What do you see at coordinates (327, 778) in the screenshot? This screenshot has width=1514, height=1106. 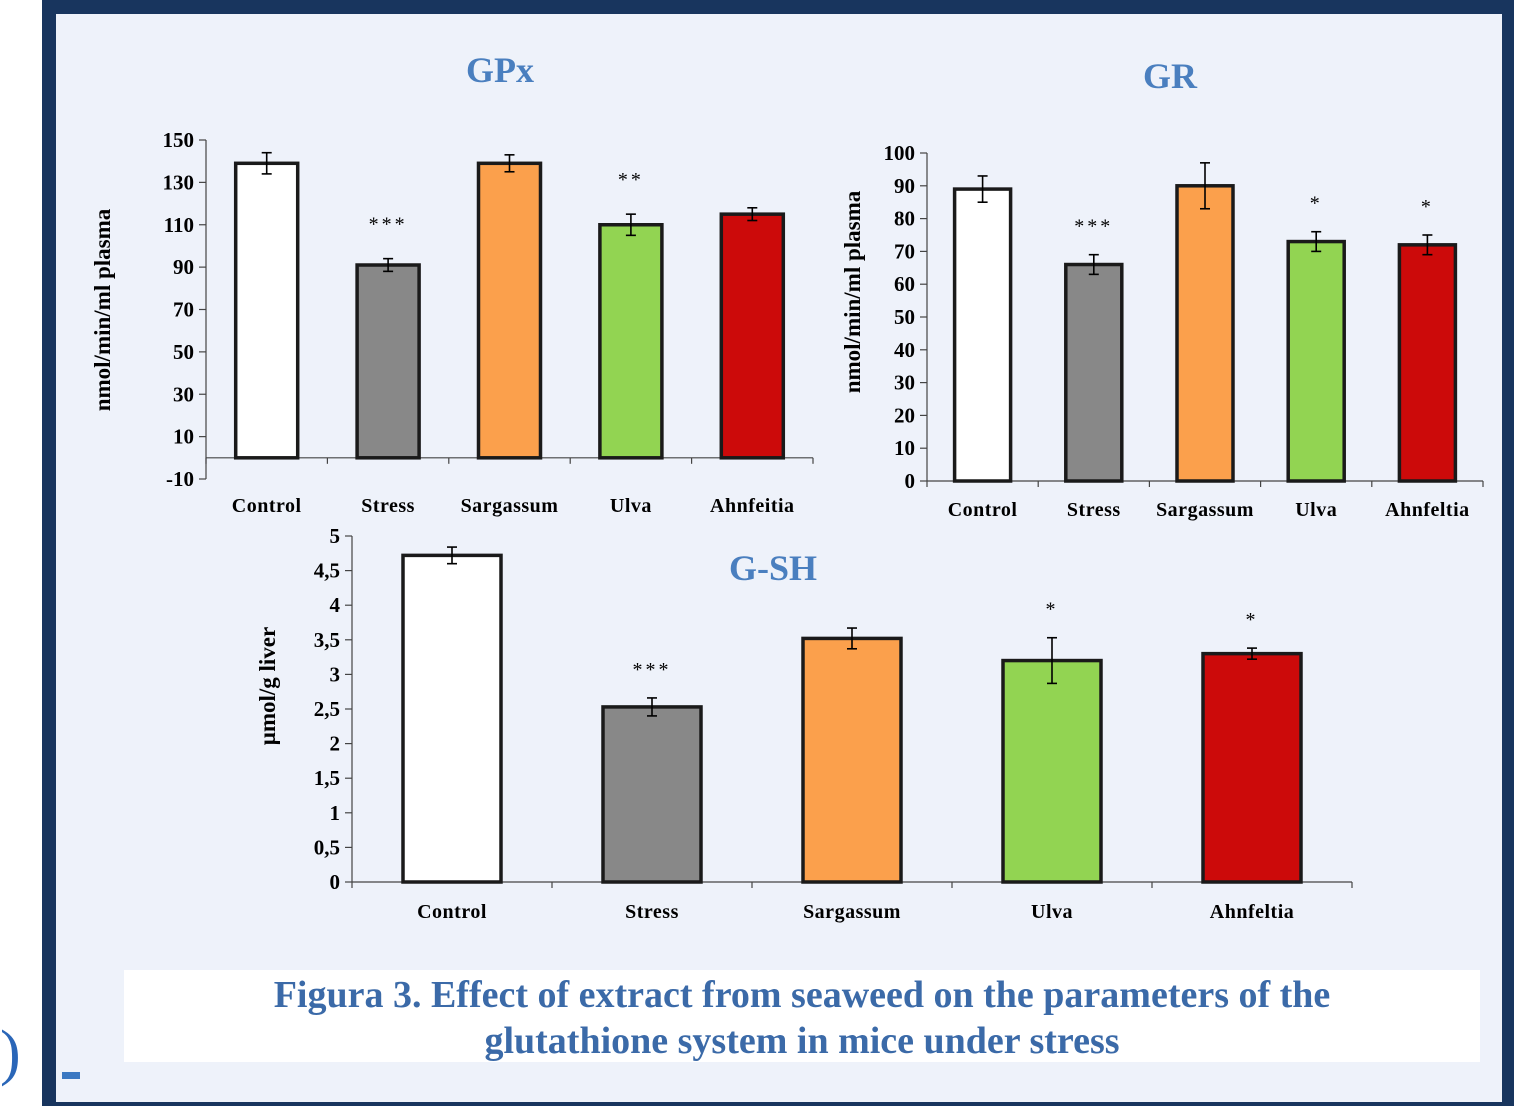 I see `y-tick-label: 1,5` at bounding box center [327, 778].